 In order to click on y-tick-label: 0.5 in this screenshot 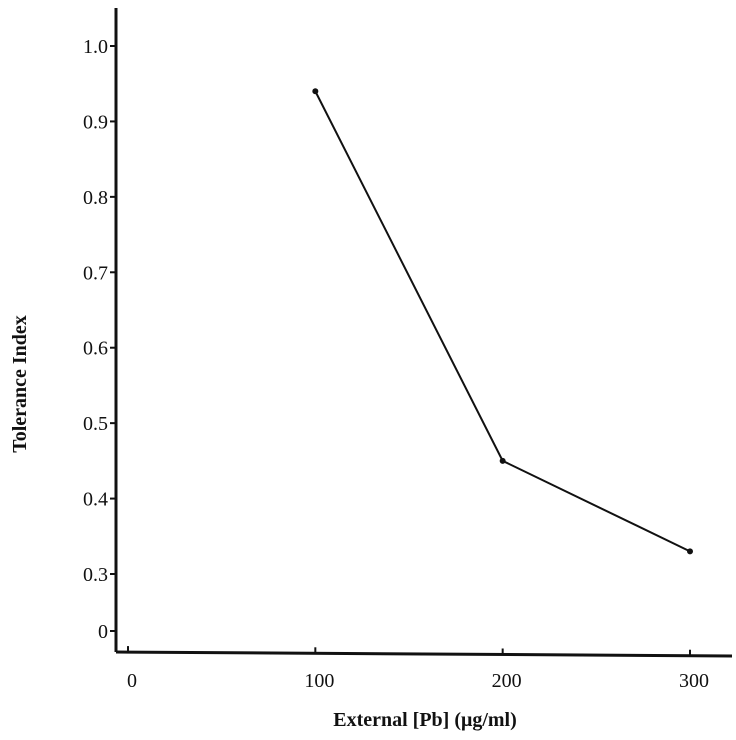, I will do `click(95, 424)`.